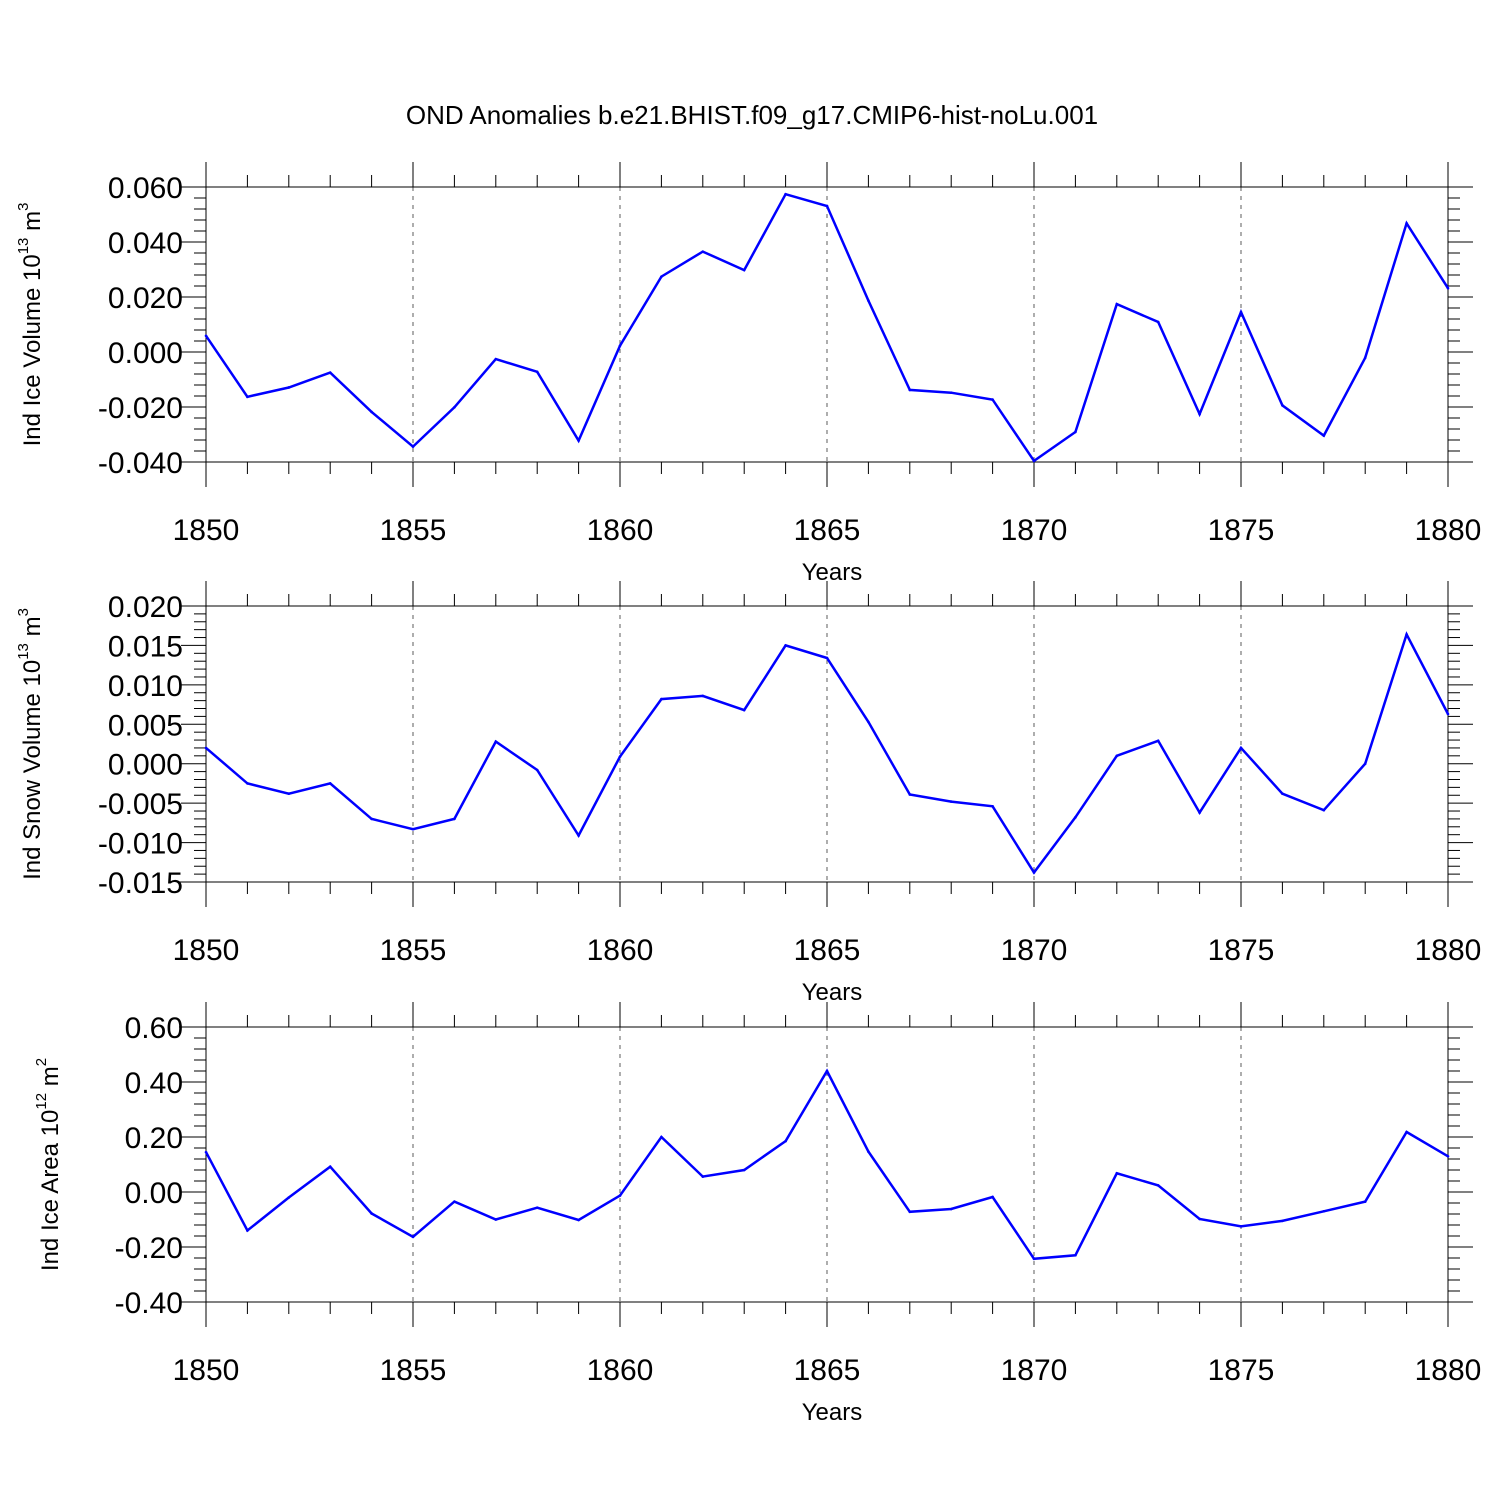 The width and height of the screenshot is (1500, 1500). I want to click on ice-area-ytick-label: 0.00, so click(154, 1193).